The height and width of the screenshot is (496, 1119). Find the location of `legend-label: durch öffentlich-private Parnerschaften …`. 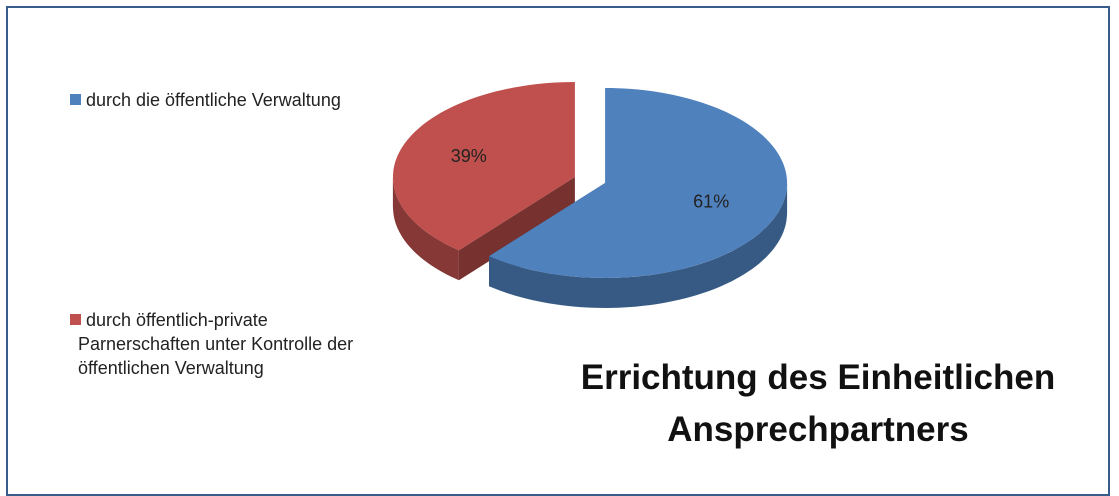

legend-label: durch öffentlich-private Parnerschaften … is located at coordinates (216, 344).